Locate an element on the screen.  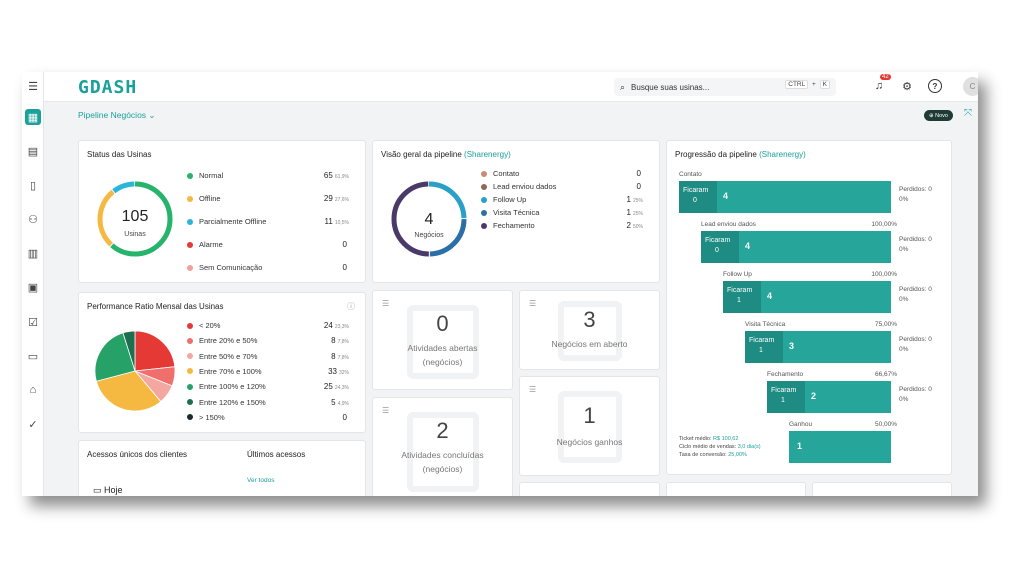
perdidos-label: Perdidos: 0 is located at coordinates (915, 389).